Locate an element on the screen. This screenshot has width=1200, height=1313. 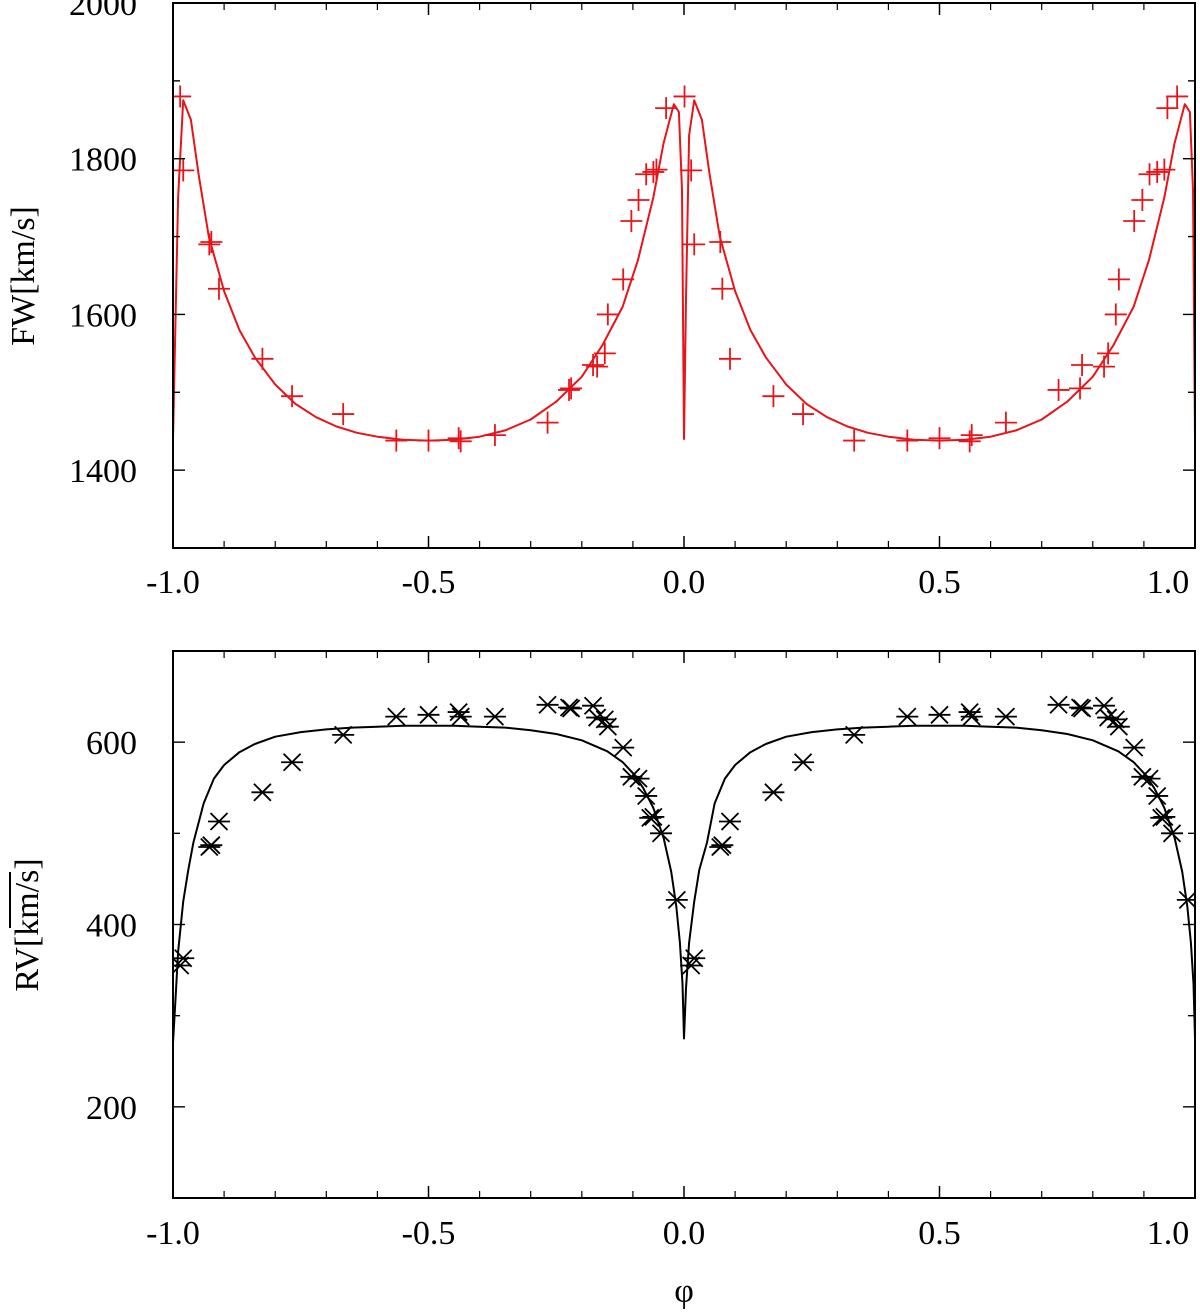
fw-x-tick-label: 0.5 is located at coordinates (939, 582).